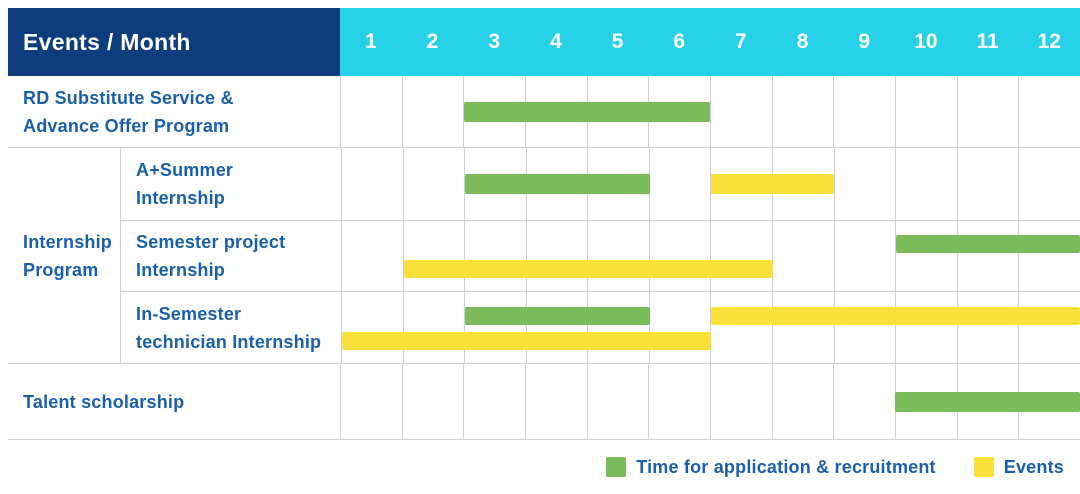 The width and height of the screenshot is (1080, 494). Describe the element at coordinates (1033, 466) in the screenshot. I see `legend-label: Events` at that location.